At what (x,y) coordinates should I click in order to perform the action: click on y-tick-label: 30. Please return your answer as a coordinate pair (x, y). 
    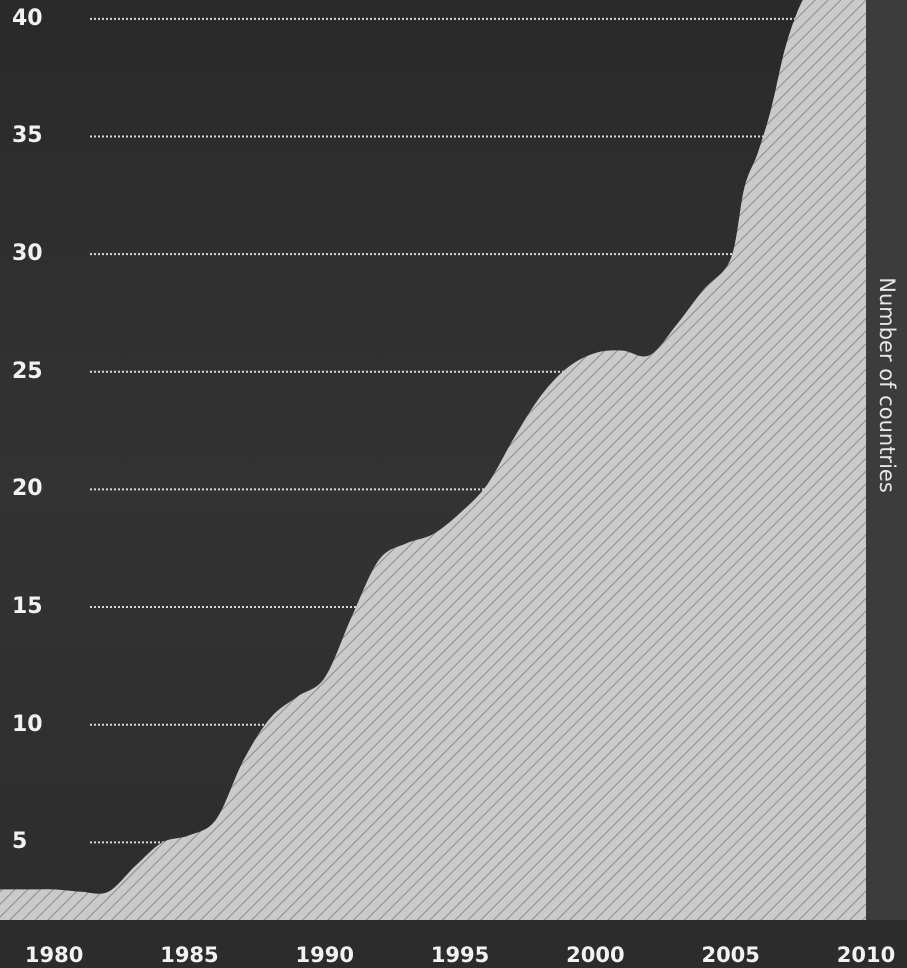
    Looking at the image, I should click on (27, 254).